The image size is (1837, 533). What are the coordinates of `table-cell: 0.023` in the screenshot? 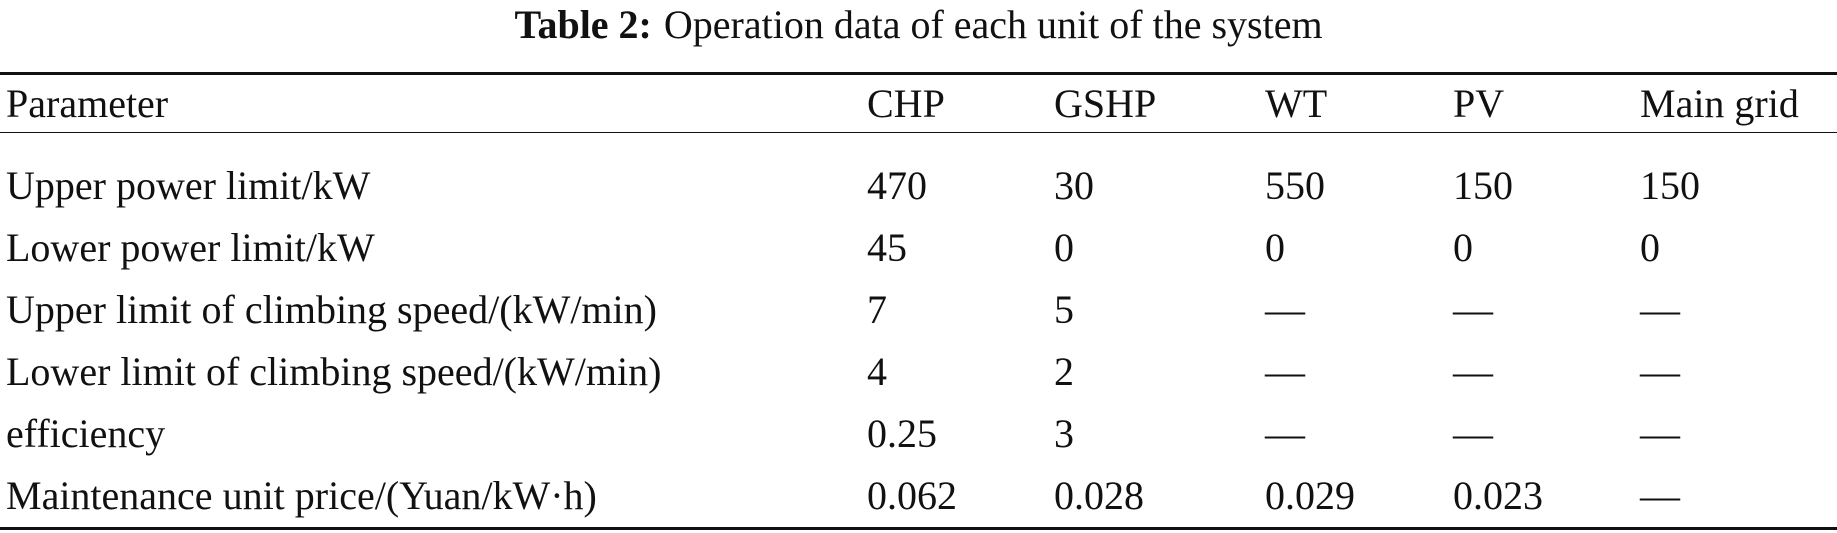 It's located at (1498, 495).